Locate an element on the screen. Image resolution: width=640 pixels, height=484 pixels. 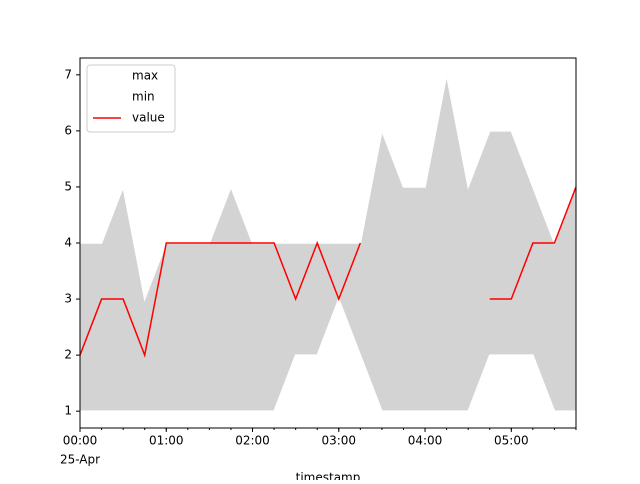
legend-label: min is located at coordinates (143, 97).